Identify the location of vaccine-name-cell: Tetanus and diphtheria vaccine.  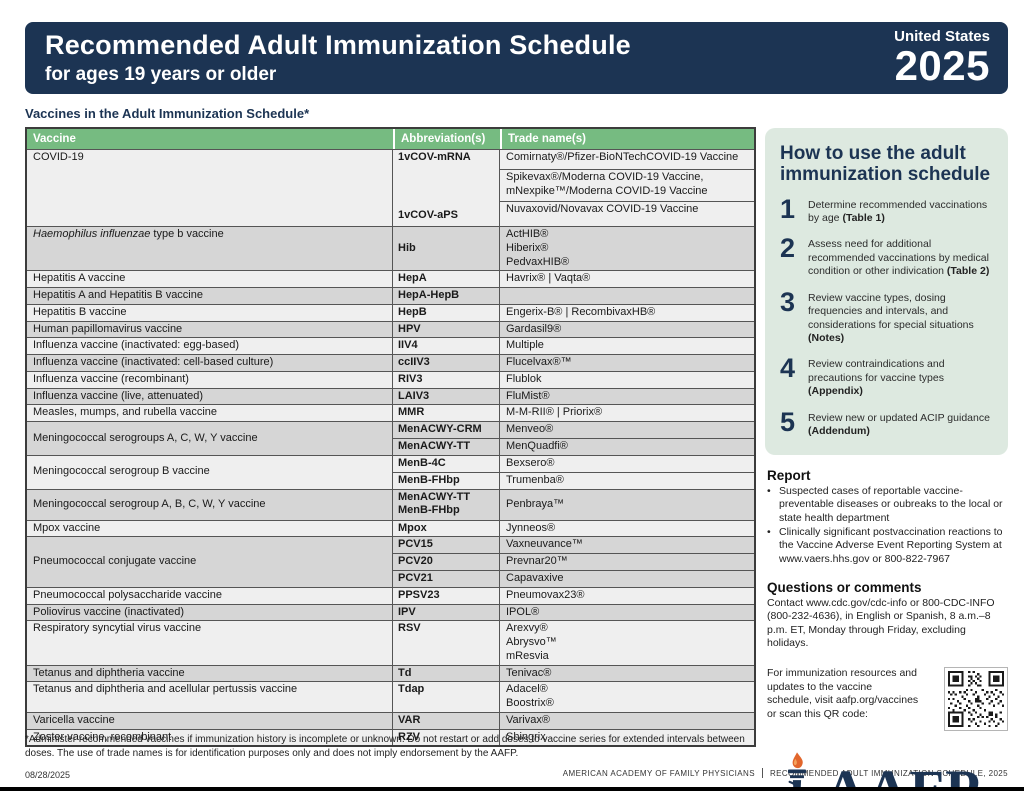
(210, 673).